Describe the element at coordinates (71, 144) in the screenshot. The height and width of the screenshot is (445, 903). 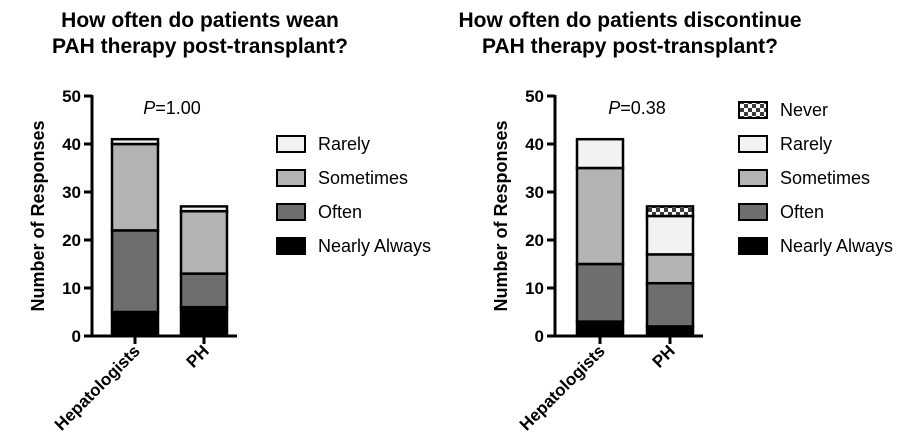
I see `chart-1-y-tick-label-4: 40` at that location.